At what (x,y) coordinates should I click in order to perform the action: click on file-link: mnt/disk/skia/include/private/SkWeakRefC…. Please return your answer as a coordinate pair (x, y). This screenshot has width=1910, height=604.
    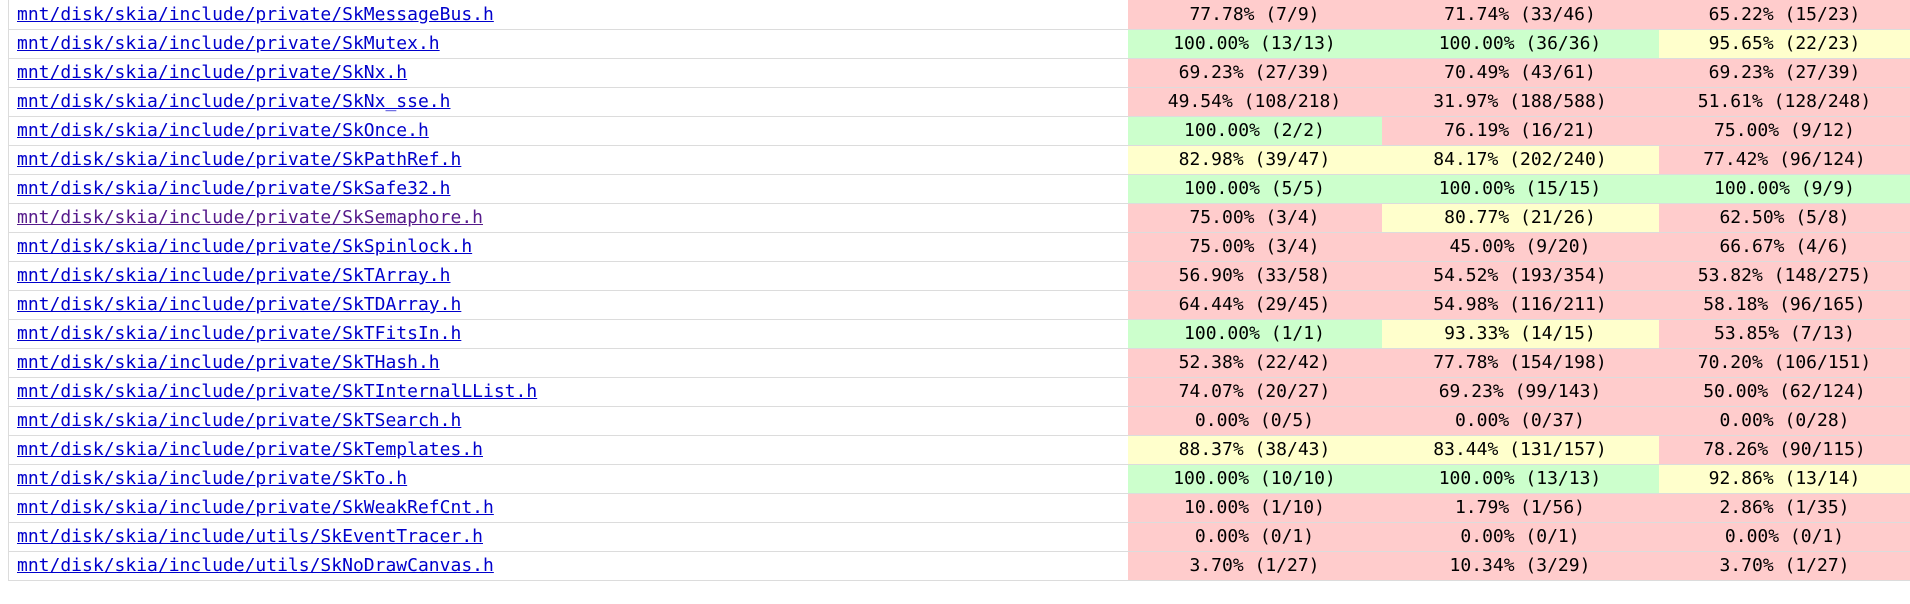
    Looking at the image, I should click on (255, 507).